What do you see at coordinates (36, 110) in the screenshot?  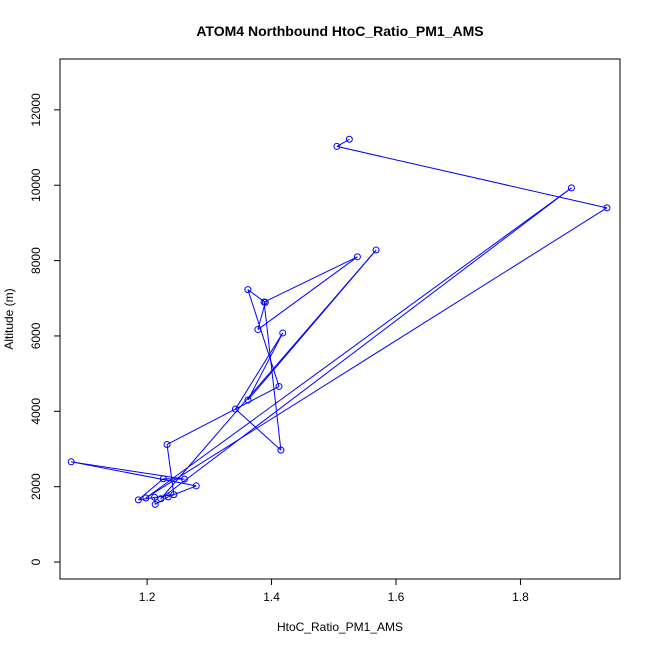 I see `y-tick-label: 12000` at bounding box center [36, 110].